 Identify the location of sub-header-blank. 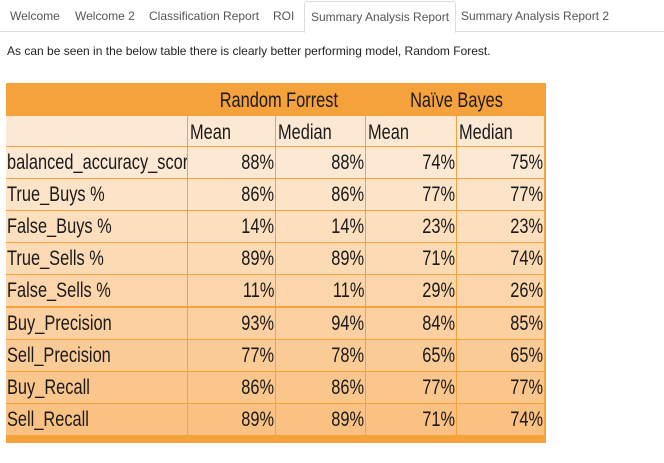
(96, 131).